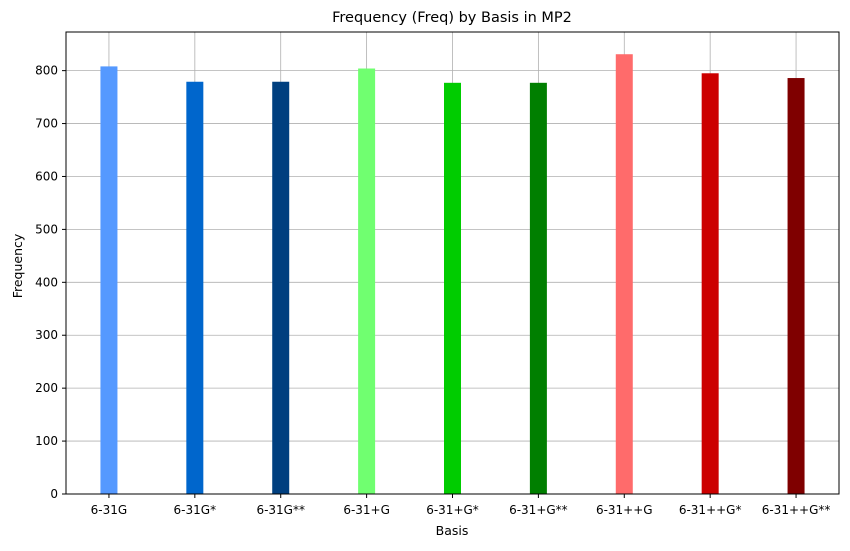 The width and height of the screenshot is (850, 551). I want to click on y-tick-label: 300, so click(46, 335).